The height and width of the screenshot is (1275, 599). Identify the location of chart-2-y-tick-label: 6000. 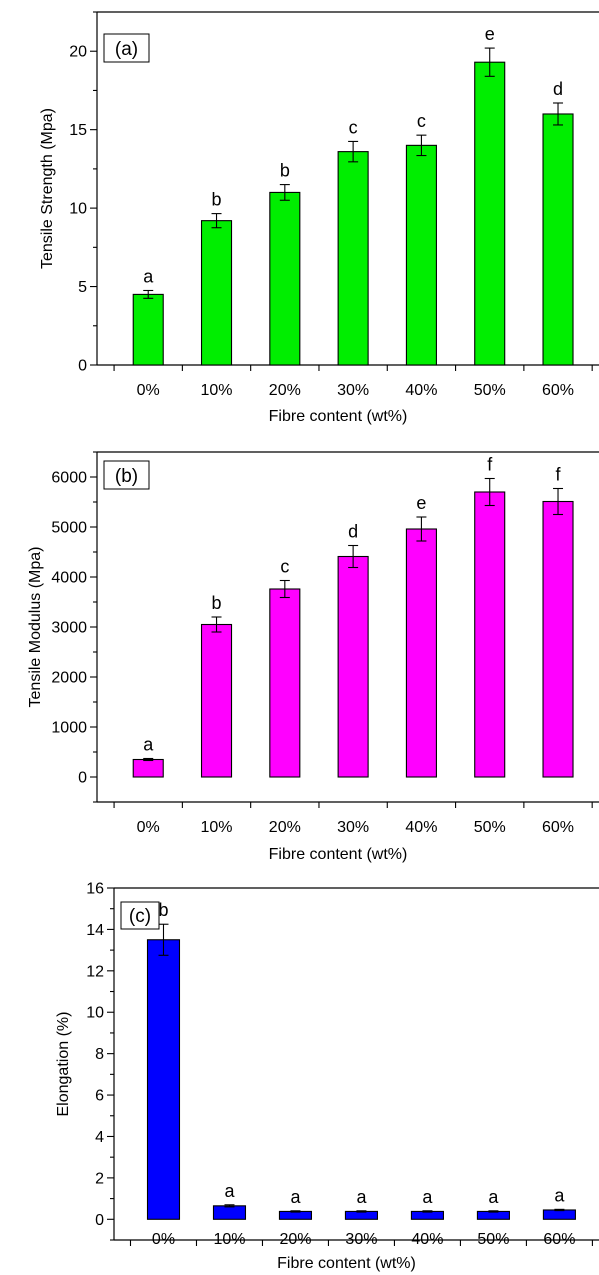
(69, 478).